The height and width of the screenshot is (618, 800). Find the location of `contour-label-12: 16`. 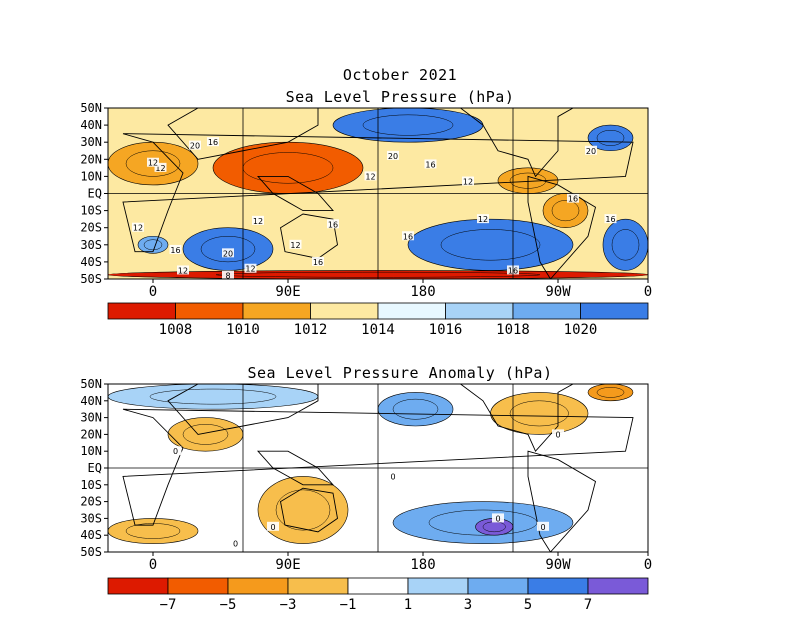

contour-label-12: 16 is located at coordinates (175, 250).